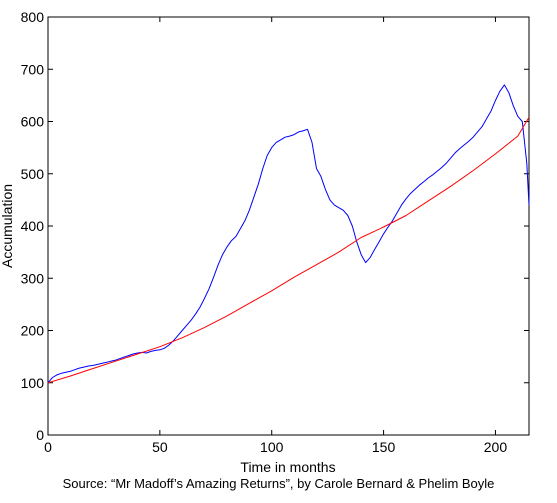  I want to click on y-tick-label: 800, so click(33, 17).